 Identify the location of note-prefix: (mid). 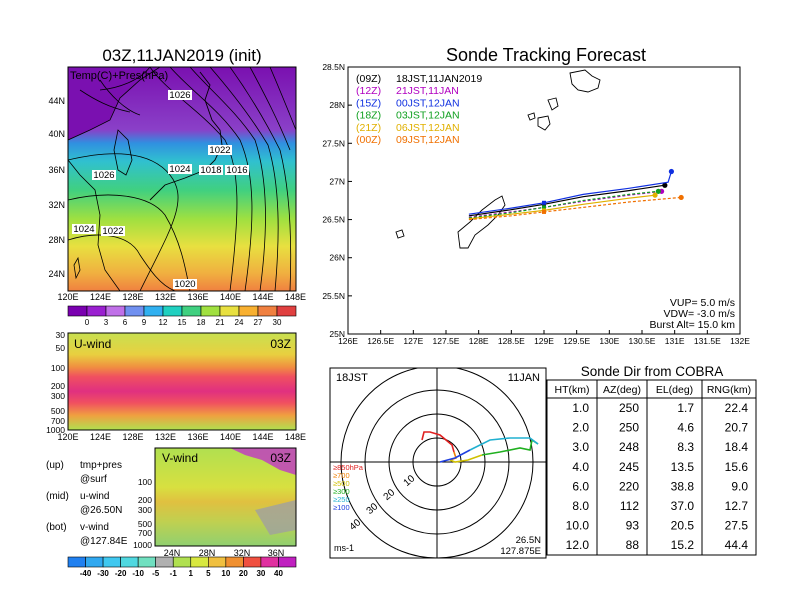
(57, 496).